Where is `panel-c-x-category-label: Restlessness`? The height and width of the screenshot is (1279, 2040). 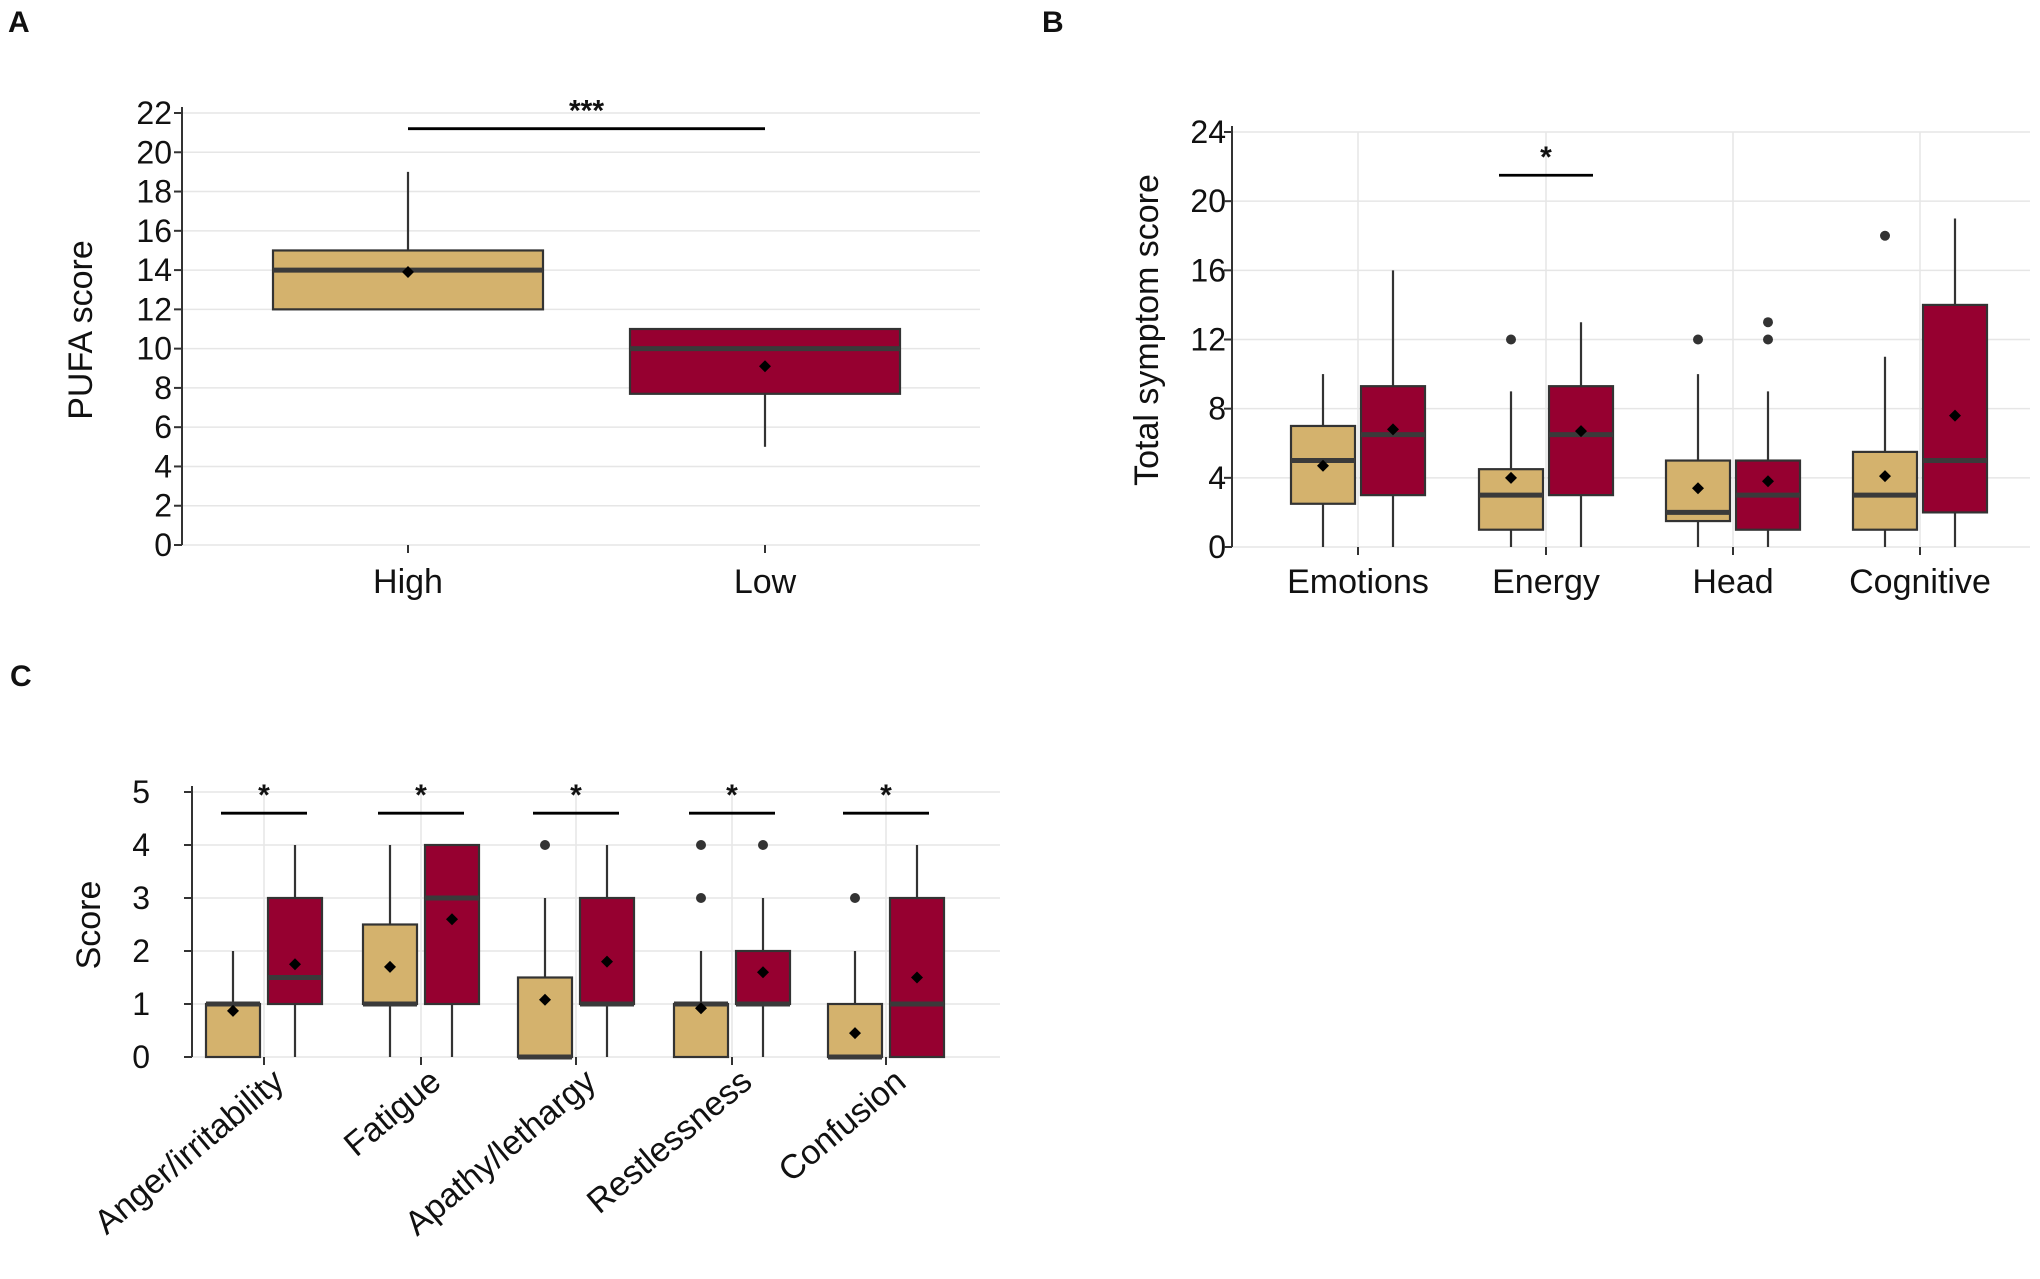
panel-c-x-category-label: Restlessness is located at coordinates (669, 1141).